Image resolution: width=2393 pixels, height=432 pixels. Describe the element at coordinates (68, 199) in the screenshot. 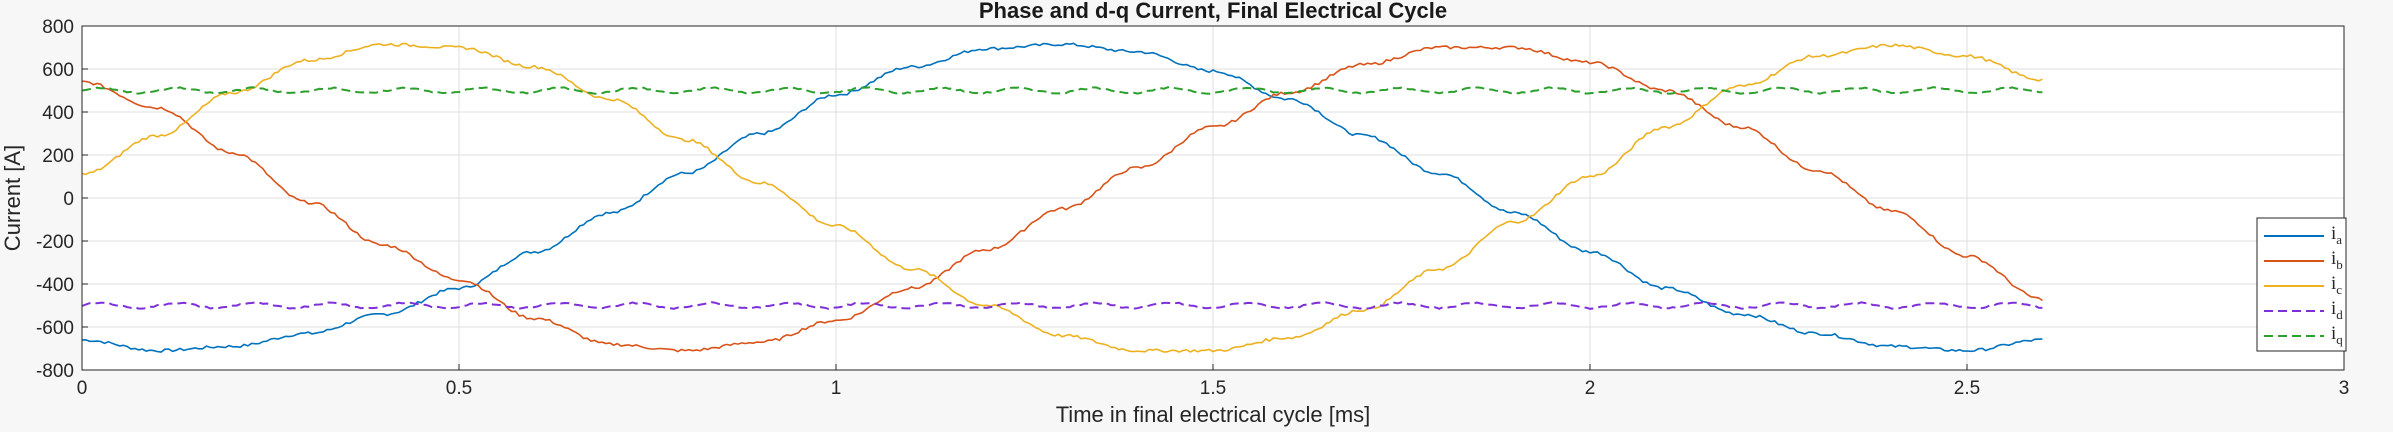

I see `y-tick-label: 0` at that location.